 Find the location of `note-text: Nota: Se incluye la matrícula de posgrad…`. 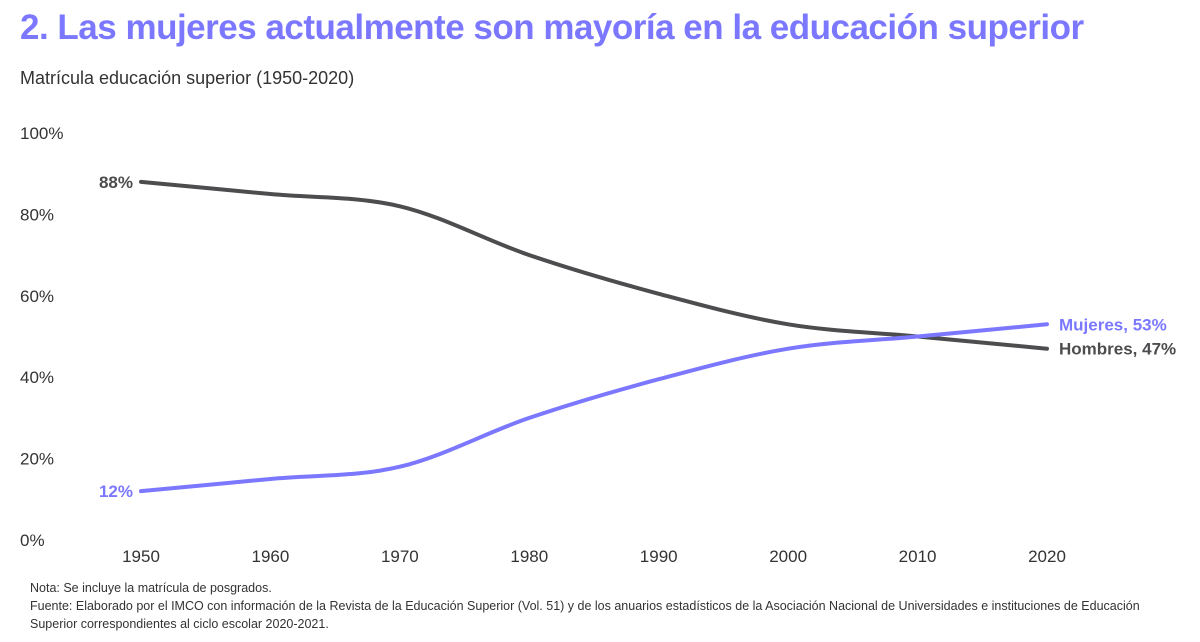

note-text: Nota: Se incluye la matrícula de posgrad… is located at coordinates (151, 588).